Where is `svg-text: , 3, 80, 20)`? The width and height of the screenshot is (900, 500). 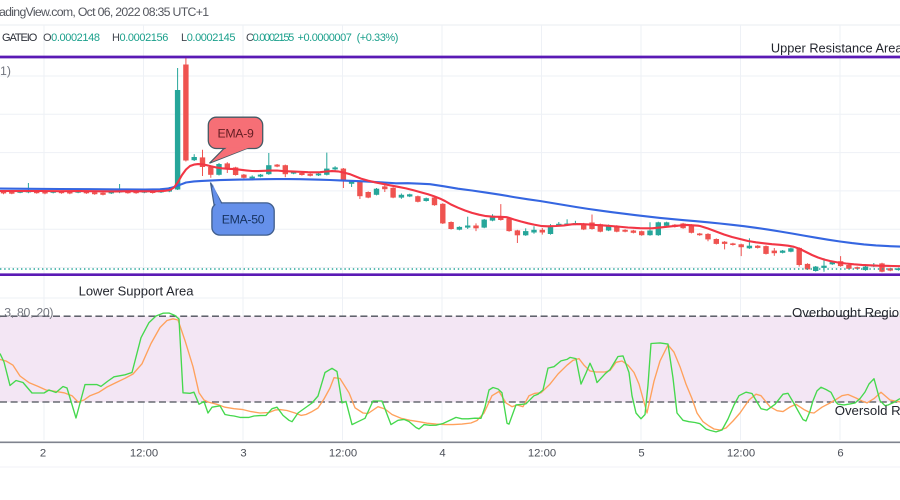
svg-text: , 3, 80, 20) is located at coordinates (26, 313).